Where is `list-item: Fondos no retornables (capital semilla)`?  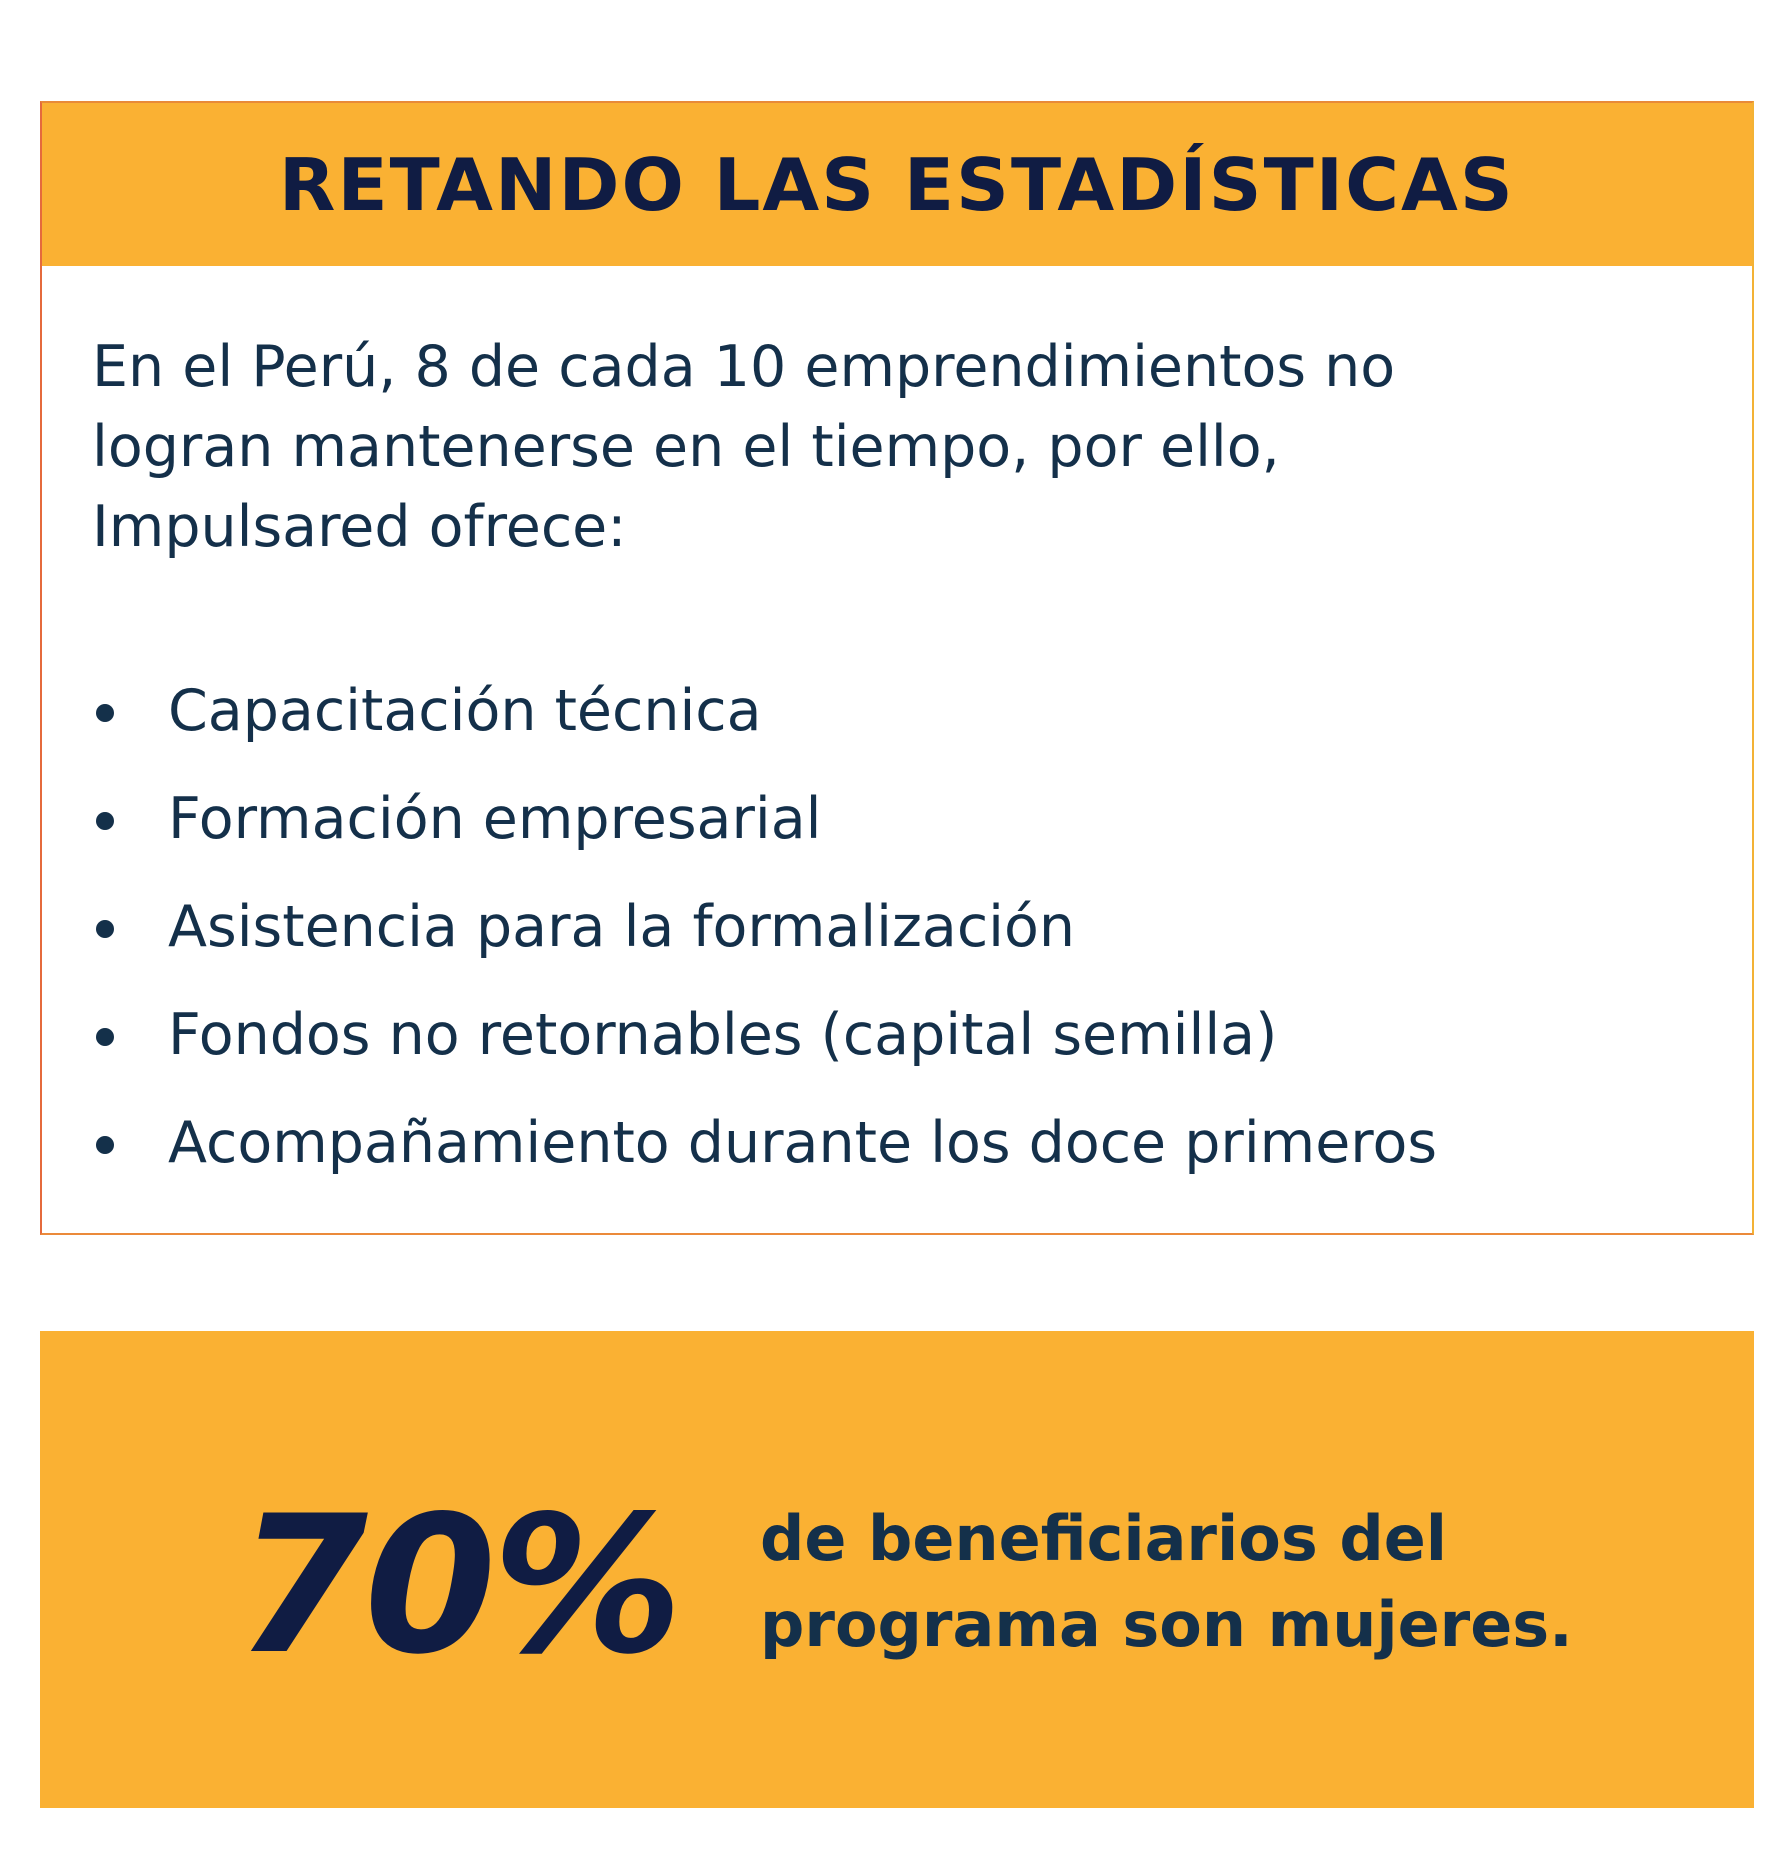 list-item: Fondos no retornables (capital semilla) is located at coordinates (902, 1035).